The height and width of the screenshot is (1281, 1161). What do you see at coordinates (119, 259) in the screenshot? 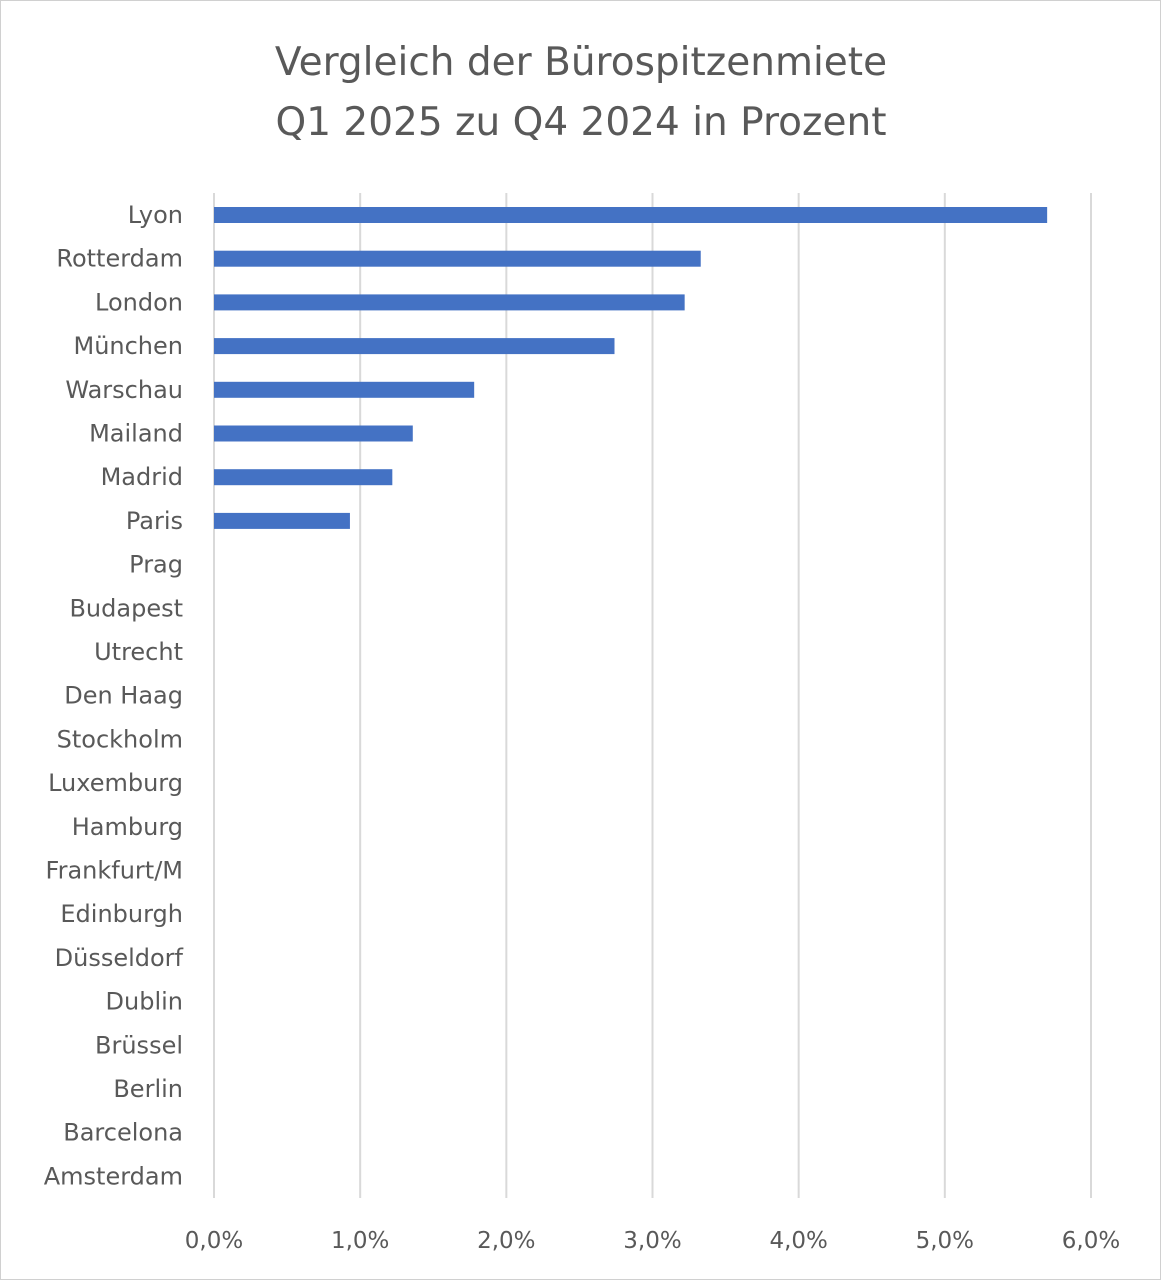
I see `category-label: Rotterdam` at bounding box center [119, 259].